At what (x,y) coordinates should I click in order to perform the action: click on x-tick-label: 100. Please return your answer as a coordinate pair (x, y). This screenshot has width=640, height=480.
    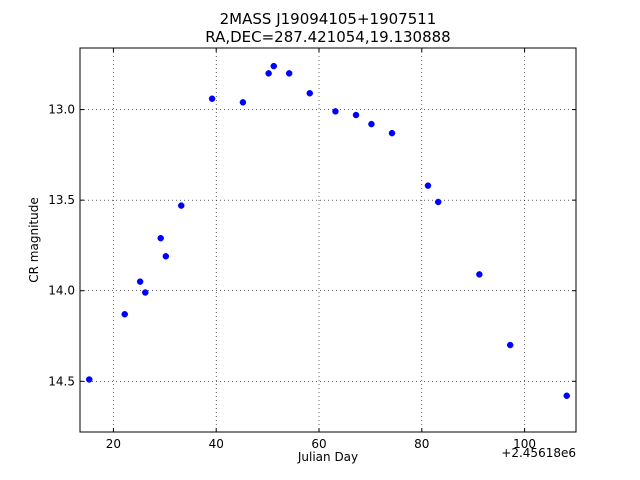
    Looking at the image, I should click on (524, 444).